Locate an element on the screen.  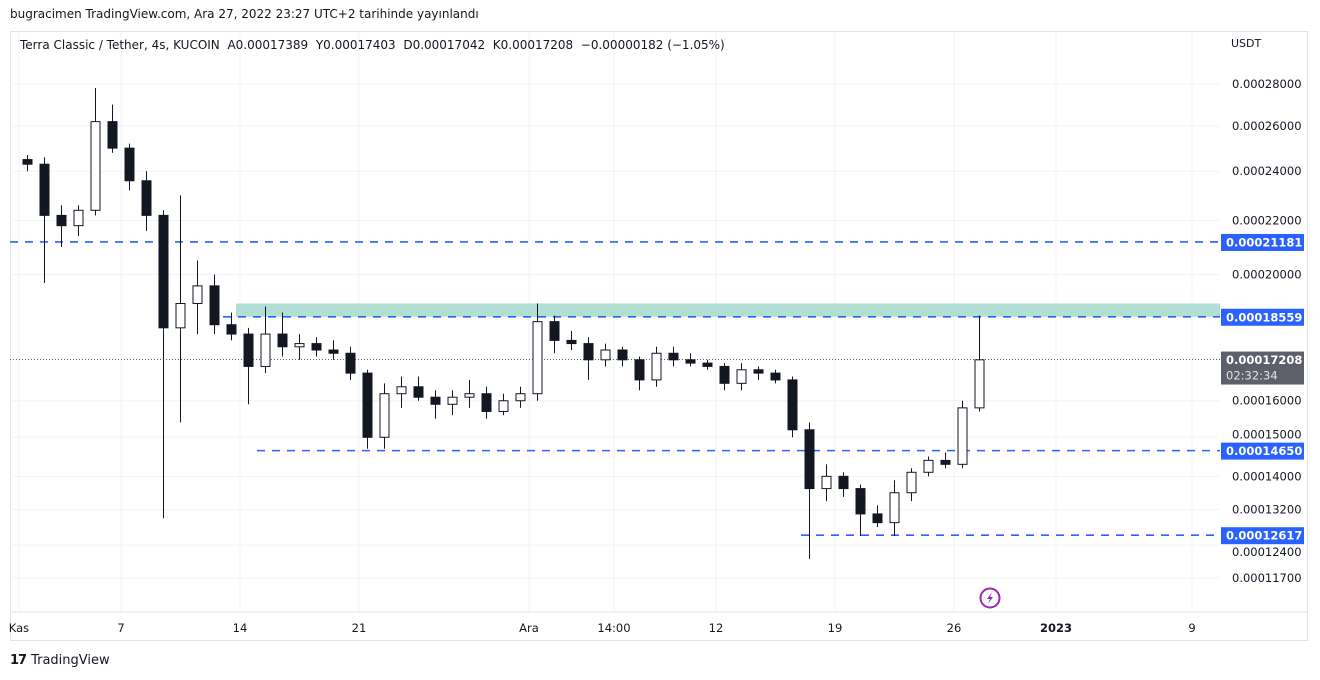
y-tick-label: 0.00022000 is located at coordinates (1267, 220).